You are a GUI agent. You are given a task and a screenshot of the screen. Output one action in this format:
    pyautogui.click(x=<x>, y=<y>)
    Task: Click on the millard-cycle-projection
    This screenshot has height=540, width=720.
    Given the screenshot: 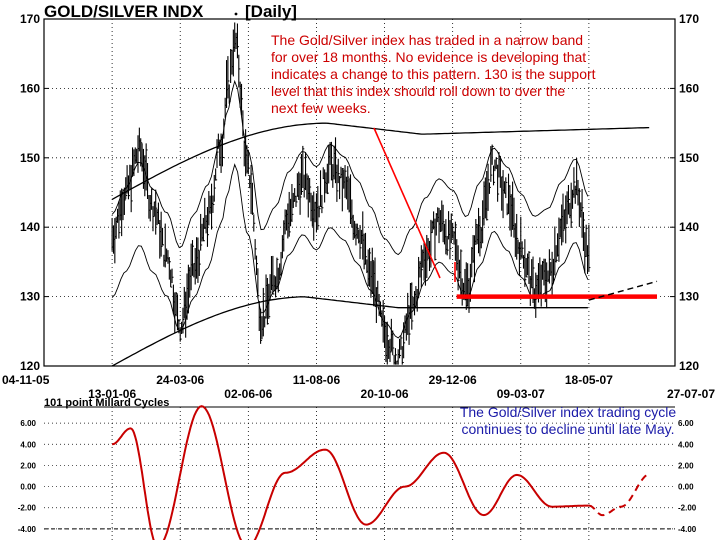 What is the action you would take?
    pyautogui.click(x=619, y=494)
    